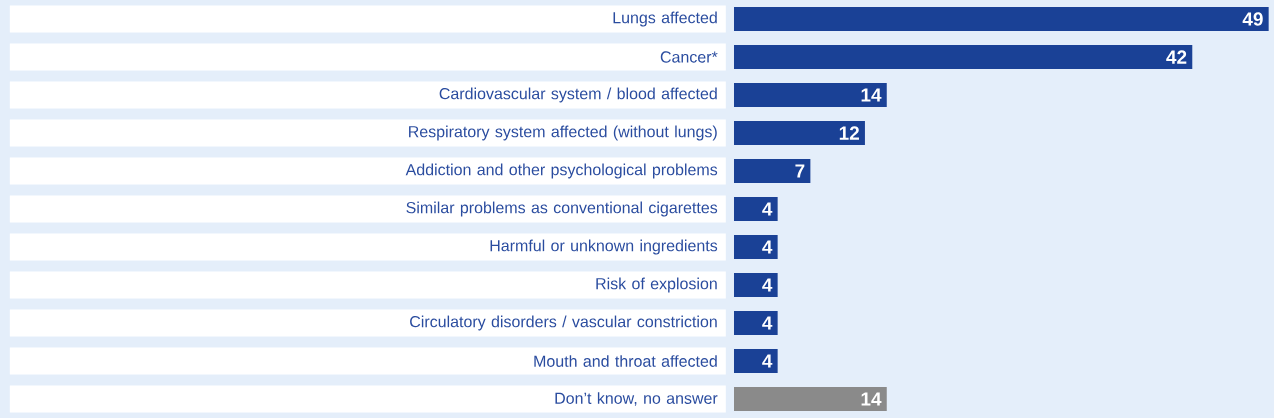 The height and width of the screenshot is (418, 1274). Describe the element at coordinates (562, 209) in the screenshot. I see `y-tick-label: Similar problems as conventional cigarettes` at that location.